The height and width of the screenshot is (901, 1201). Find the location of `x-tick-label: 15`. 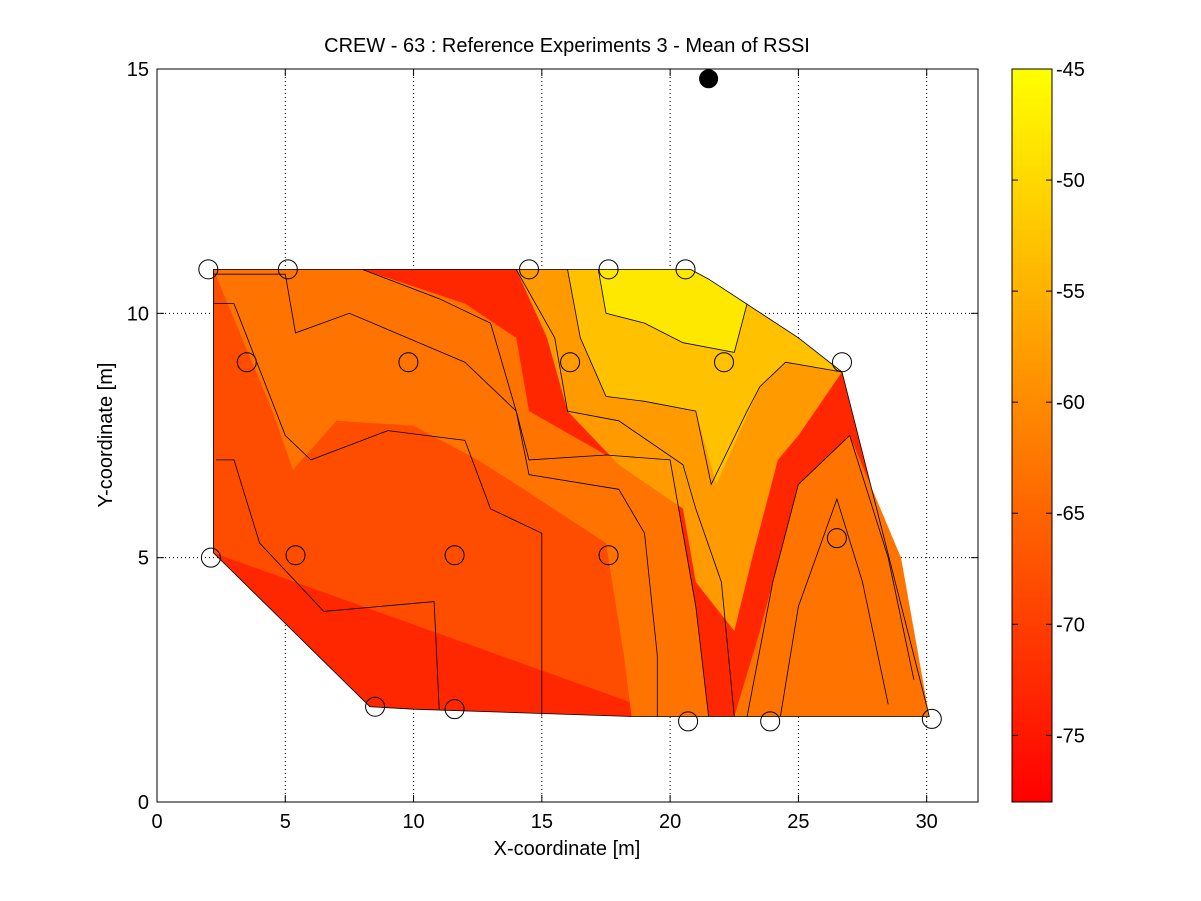

x-tick-label: 15 is located at coordinates (542, 822).